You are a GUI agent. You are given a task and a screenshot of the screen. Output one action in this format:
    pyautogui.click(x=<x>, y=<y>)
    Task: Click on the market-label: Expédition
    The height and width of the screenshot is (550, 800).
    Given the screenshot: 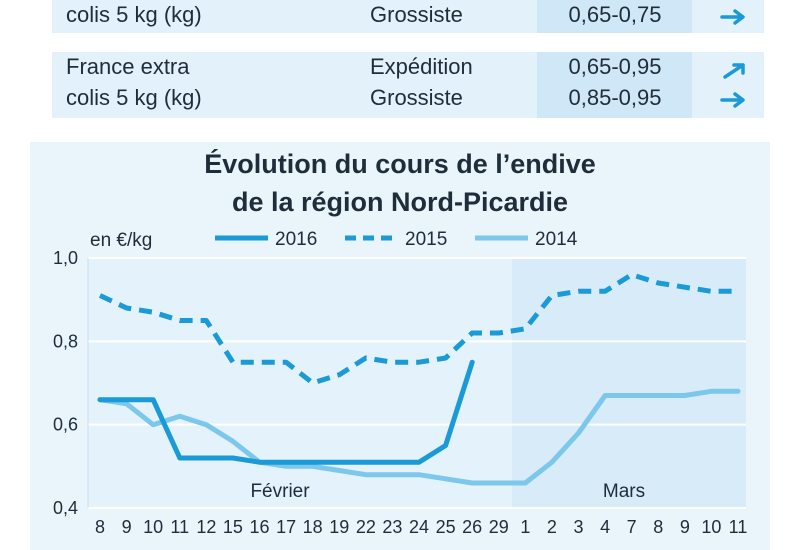 What is the action you would take?
    pyautogui.click(x=421, y=66)
    